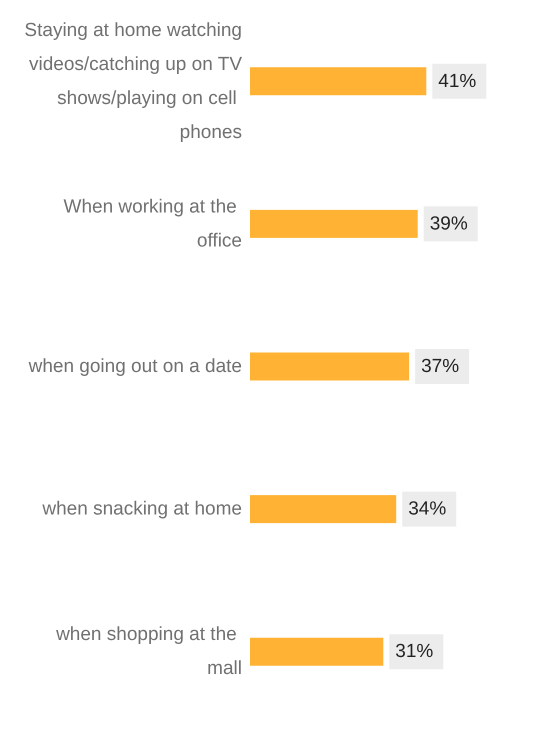  I want to click on data-label: 41%, so click(457, 81).